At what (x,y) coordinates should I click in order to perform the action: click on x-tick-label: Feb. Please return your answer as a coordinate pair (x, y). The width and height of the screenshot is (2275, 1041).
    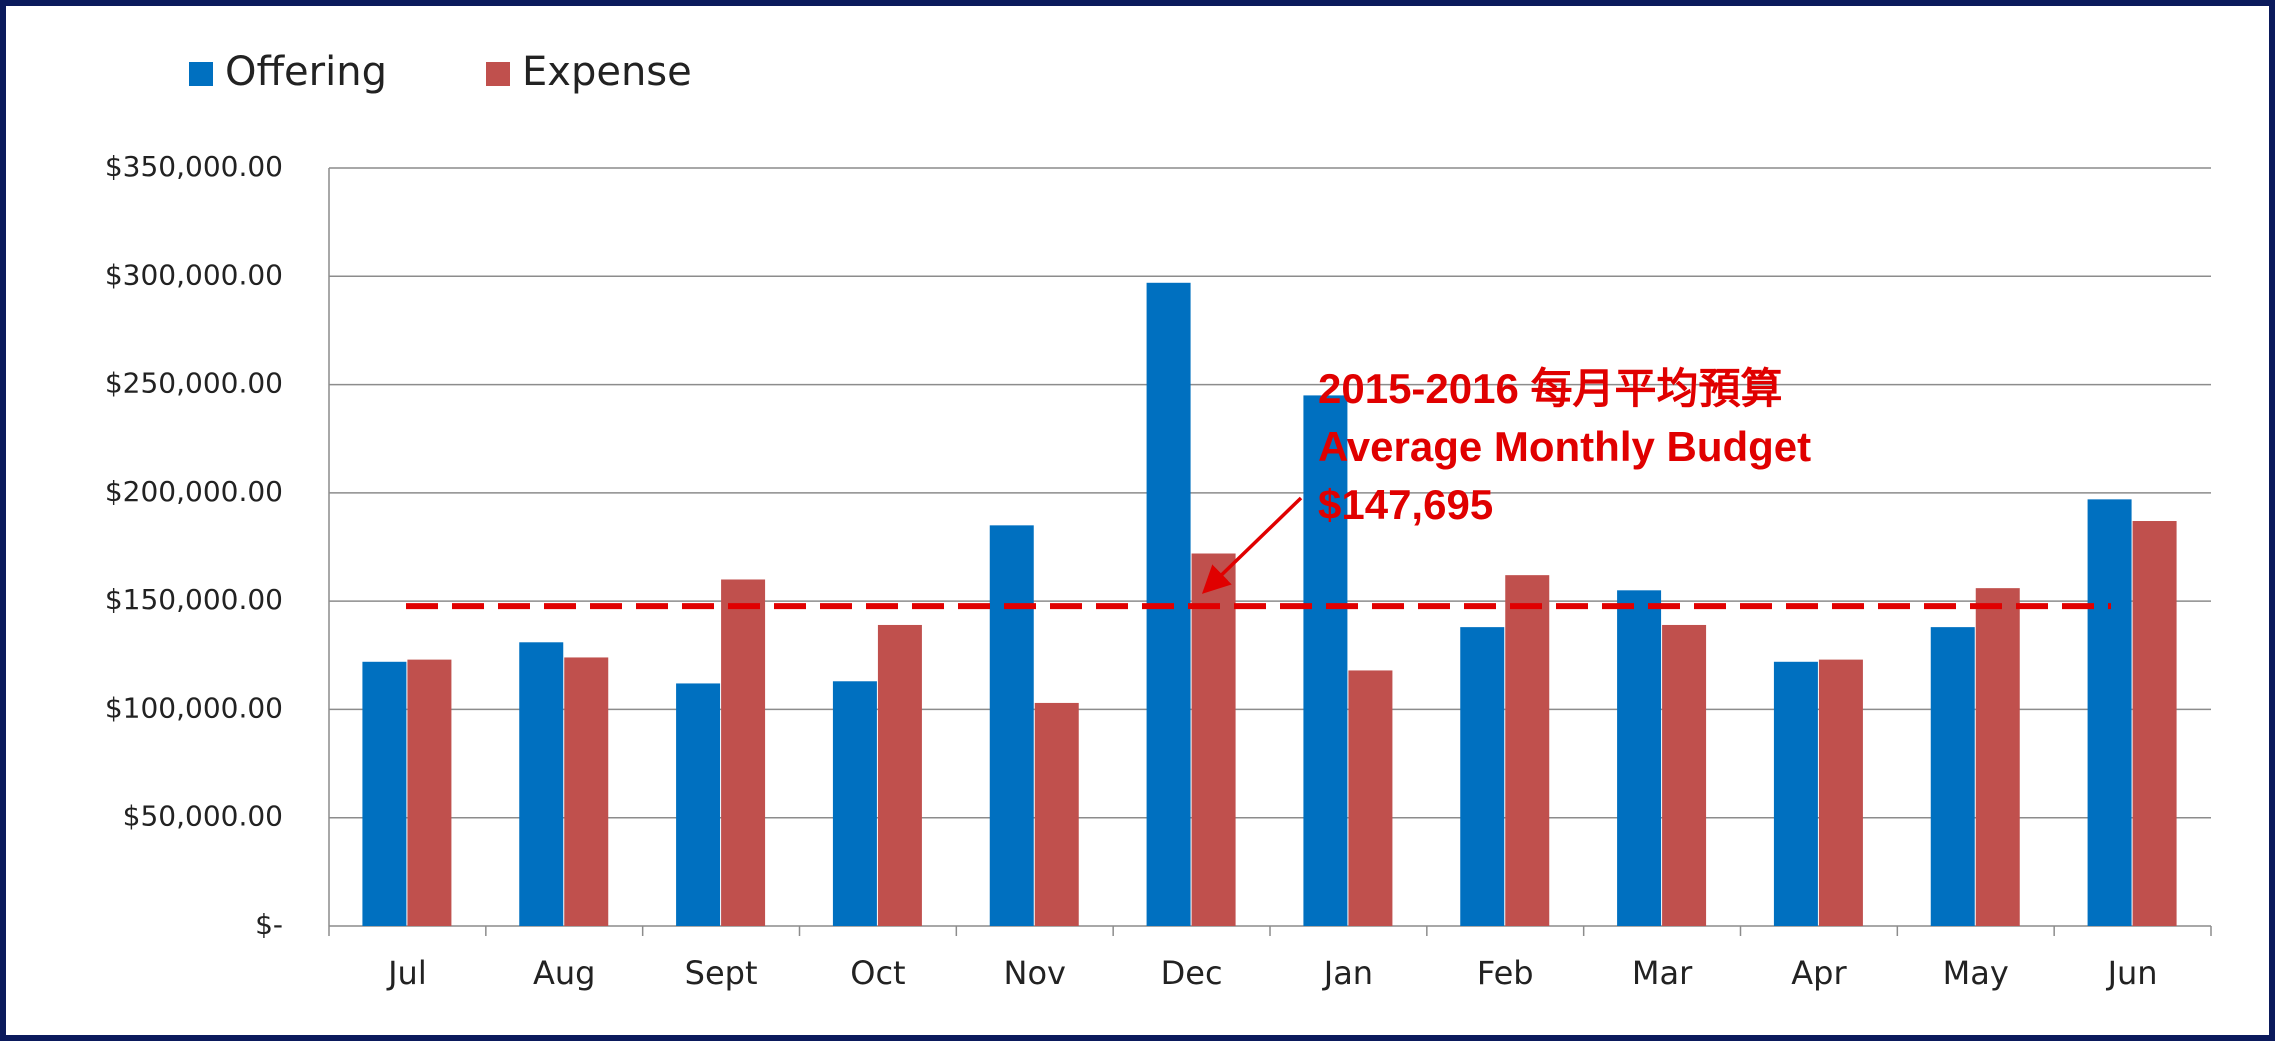
    Looking at the image, I should click on (1505, 973).